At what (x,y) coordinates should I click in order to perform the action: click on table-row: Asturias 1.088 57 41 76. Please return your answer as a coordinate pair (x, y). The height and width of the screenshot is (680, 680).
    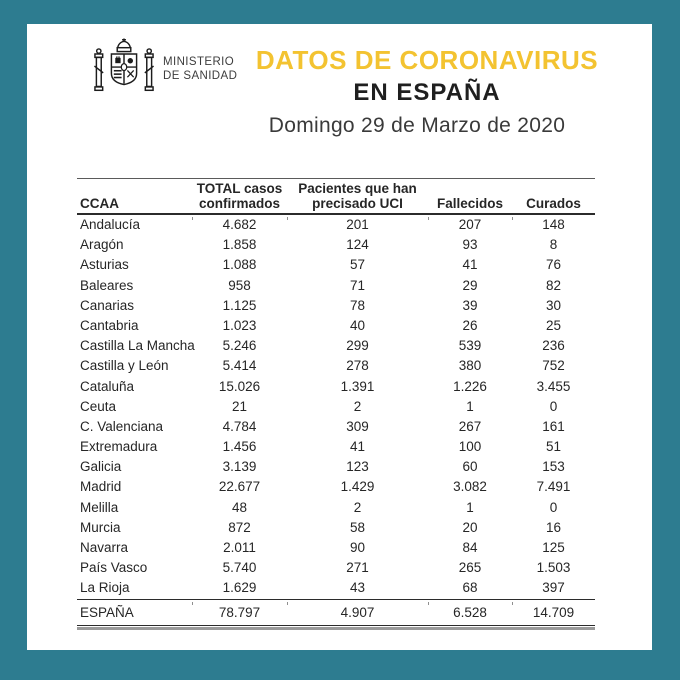
    Looking at the image, I should click on (336, 265).